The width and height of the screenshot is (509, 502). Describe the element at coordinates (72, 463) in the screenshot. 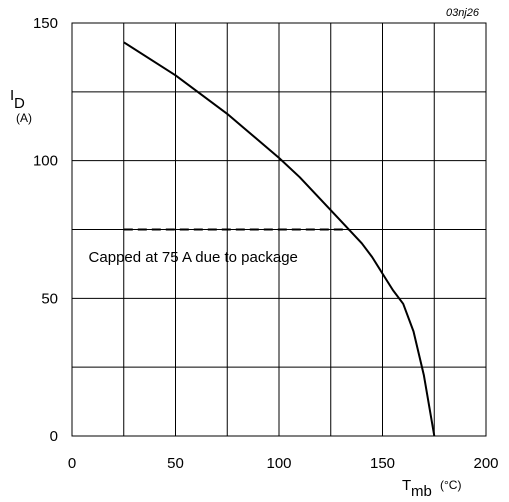

I see `x-tick-label: 0` at that location.